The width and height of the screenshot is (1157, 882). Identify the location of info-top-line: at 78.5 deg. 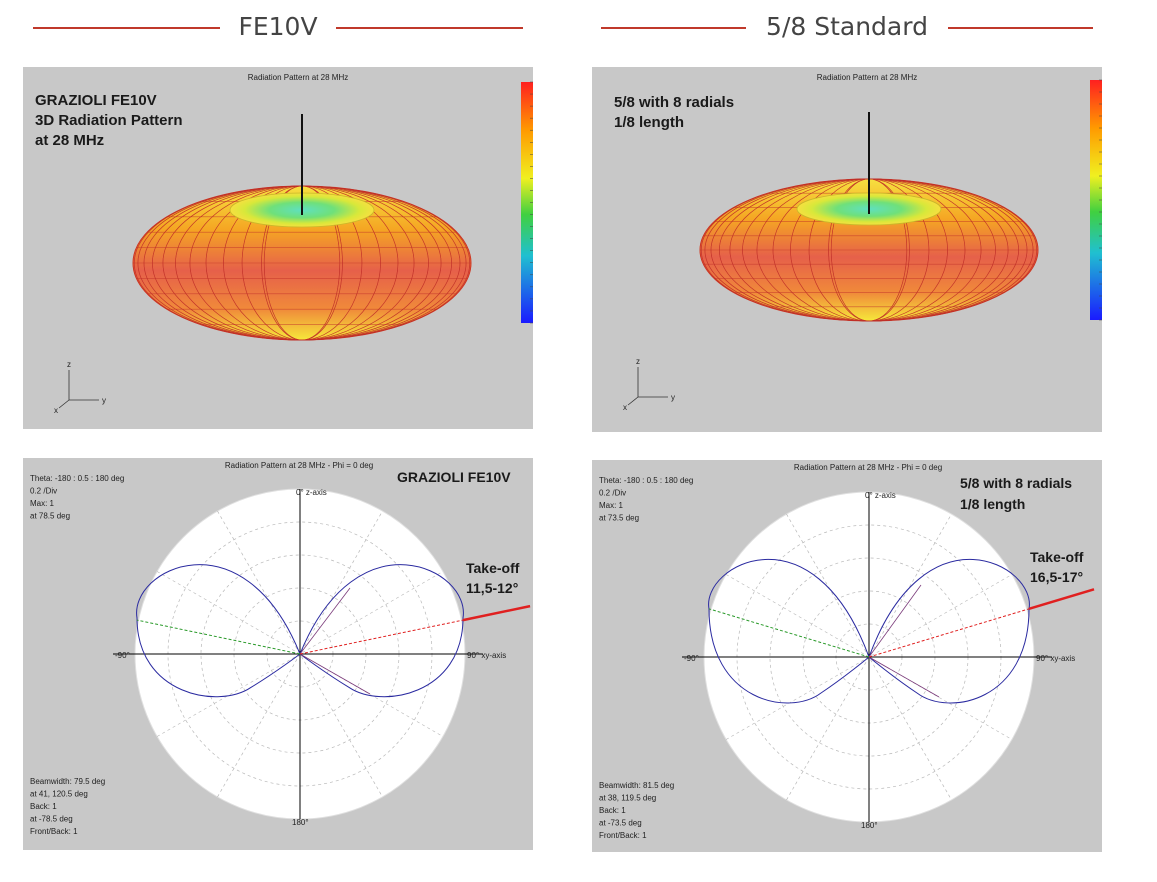
(50, 516).